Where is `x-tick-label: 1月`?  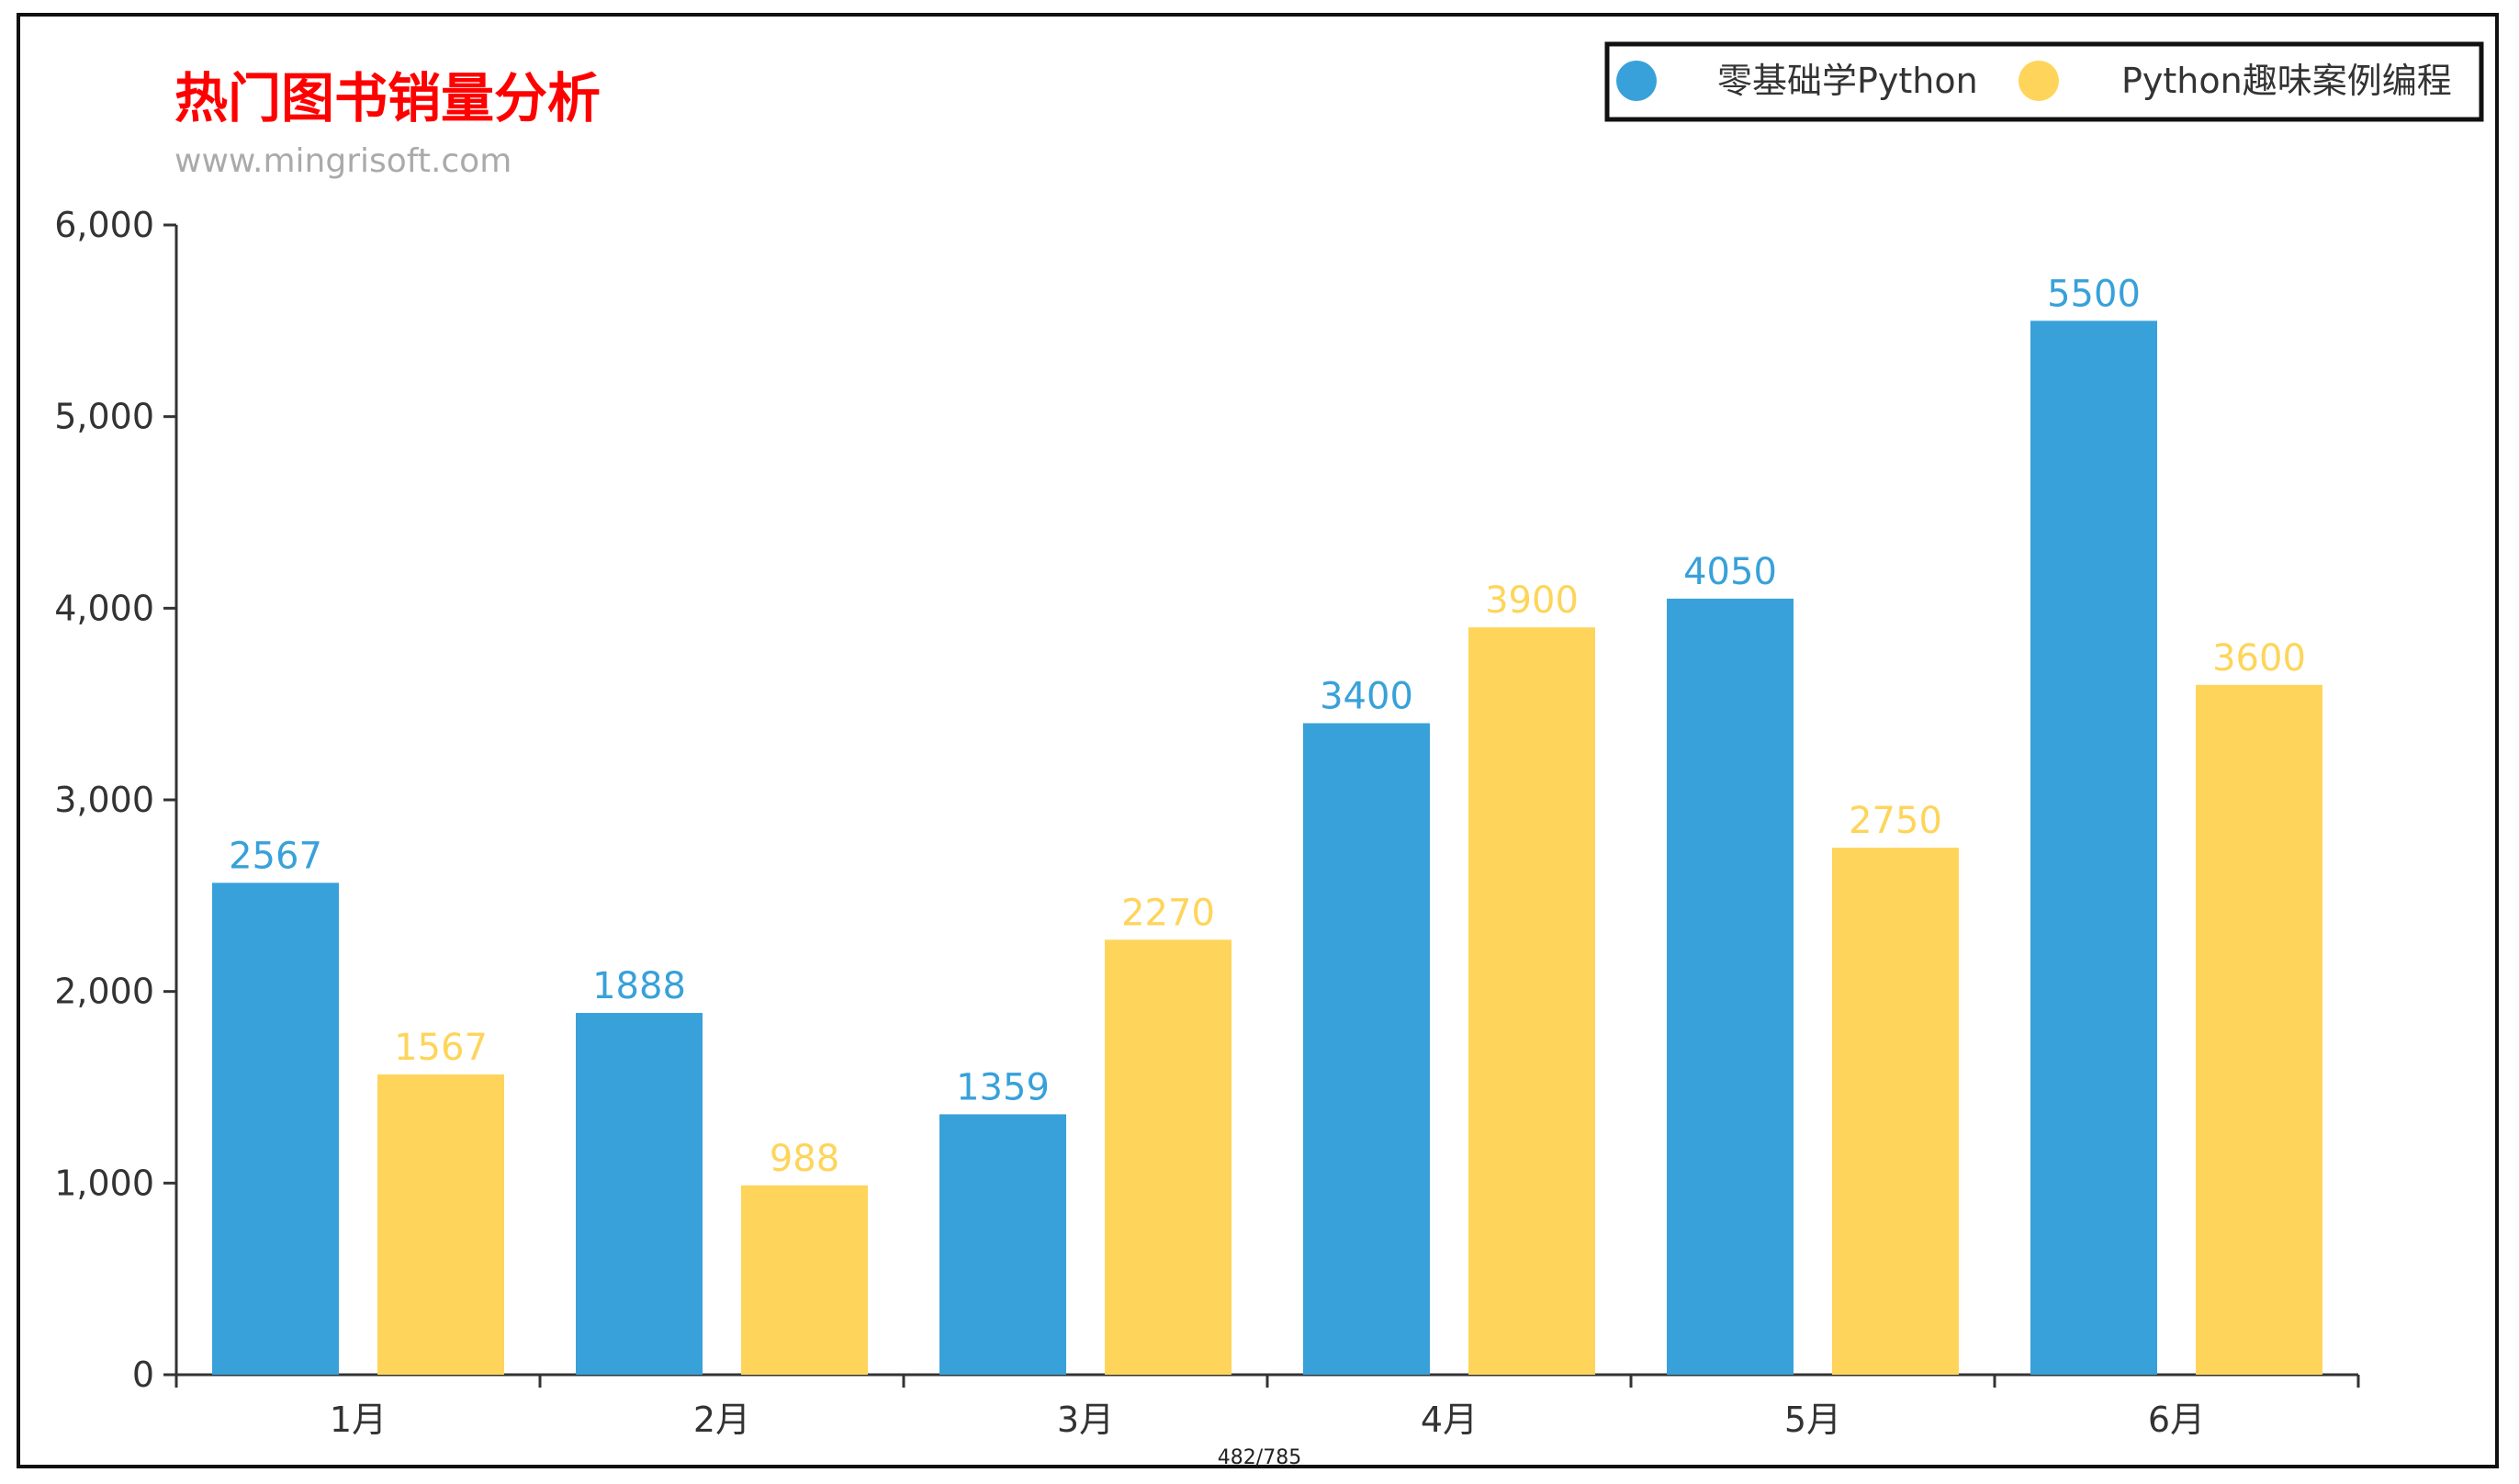
x-tick-label: 1月 is located at coordinates (358, 1420).